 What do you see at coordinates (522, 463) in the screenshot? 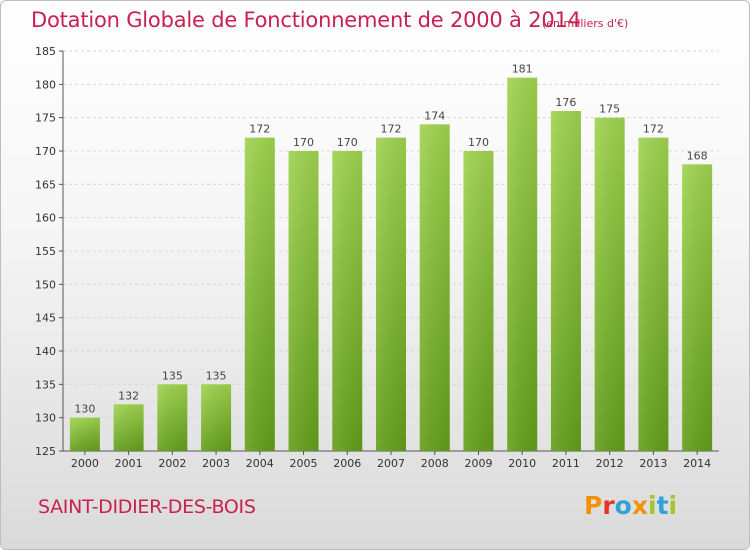
I see `x-tick-label: 2010` at bounding box center [522, 463].